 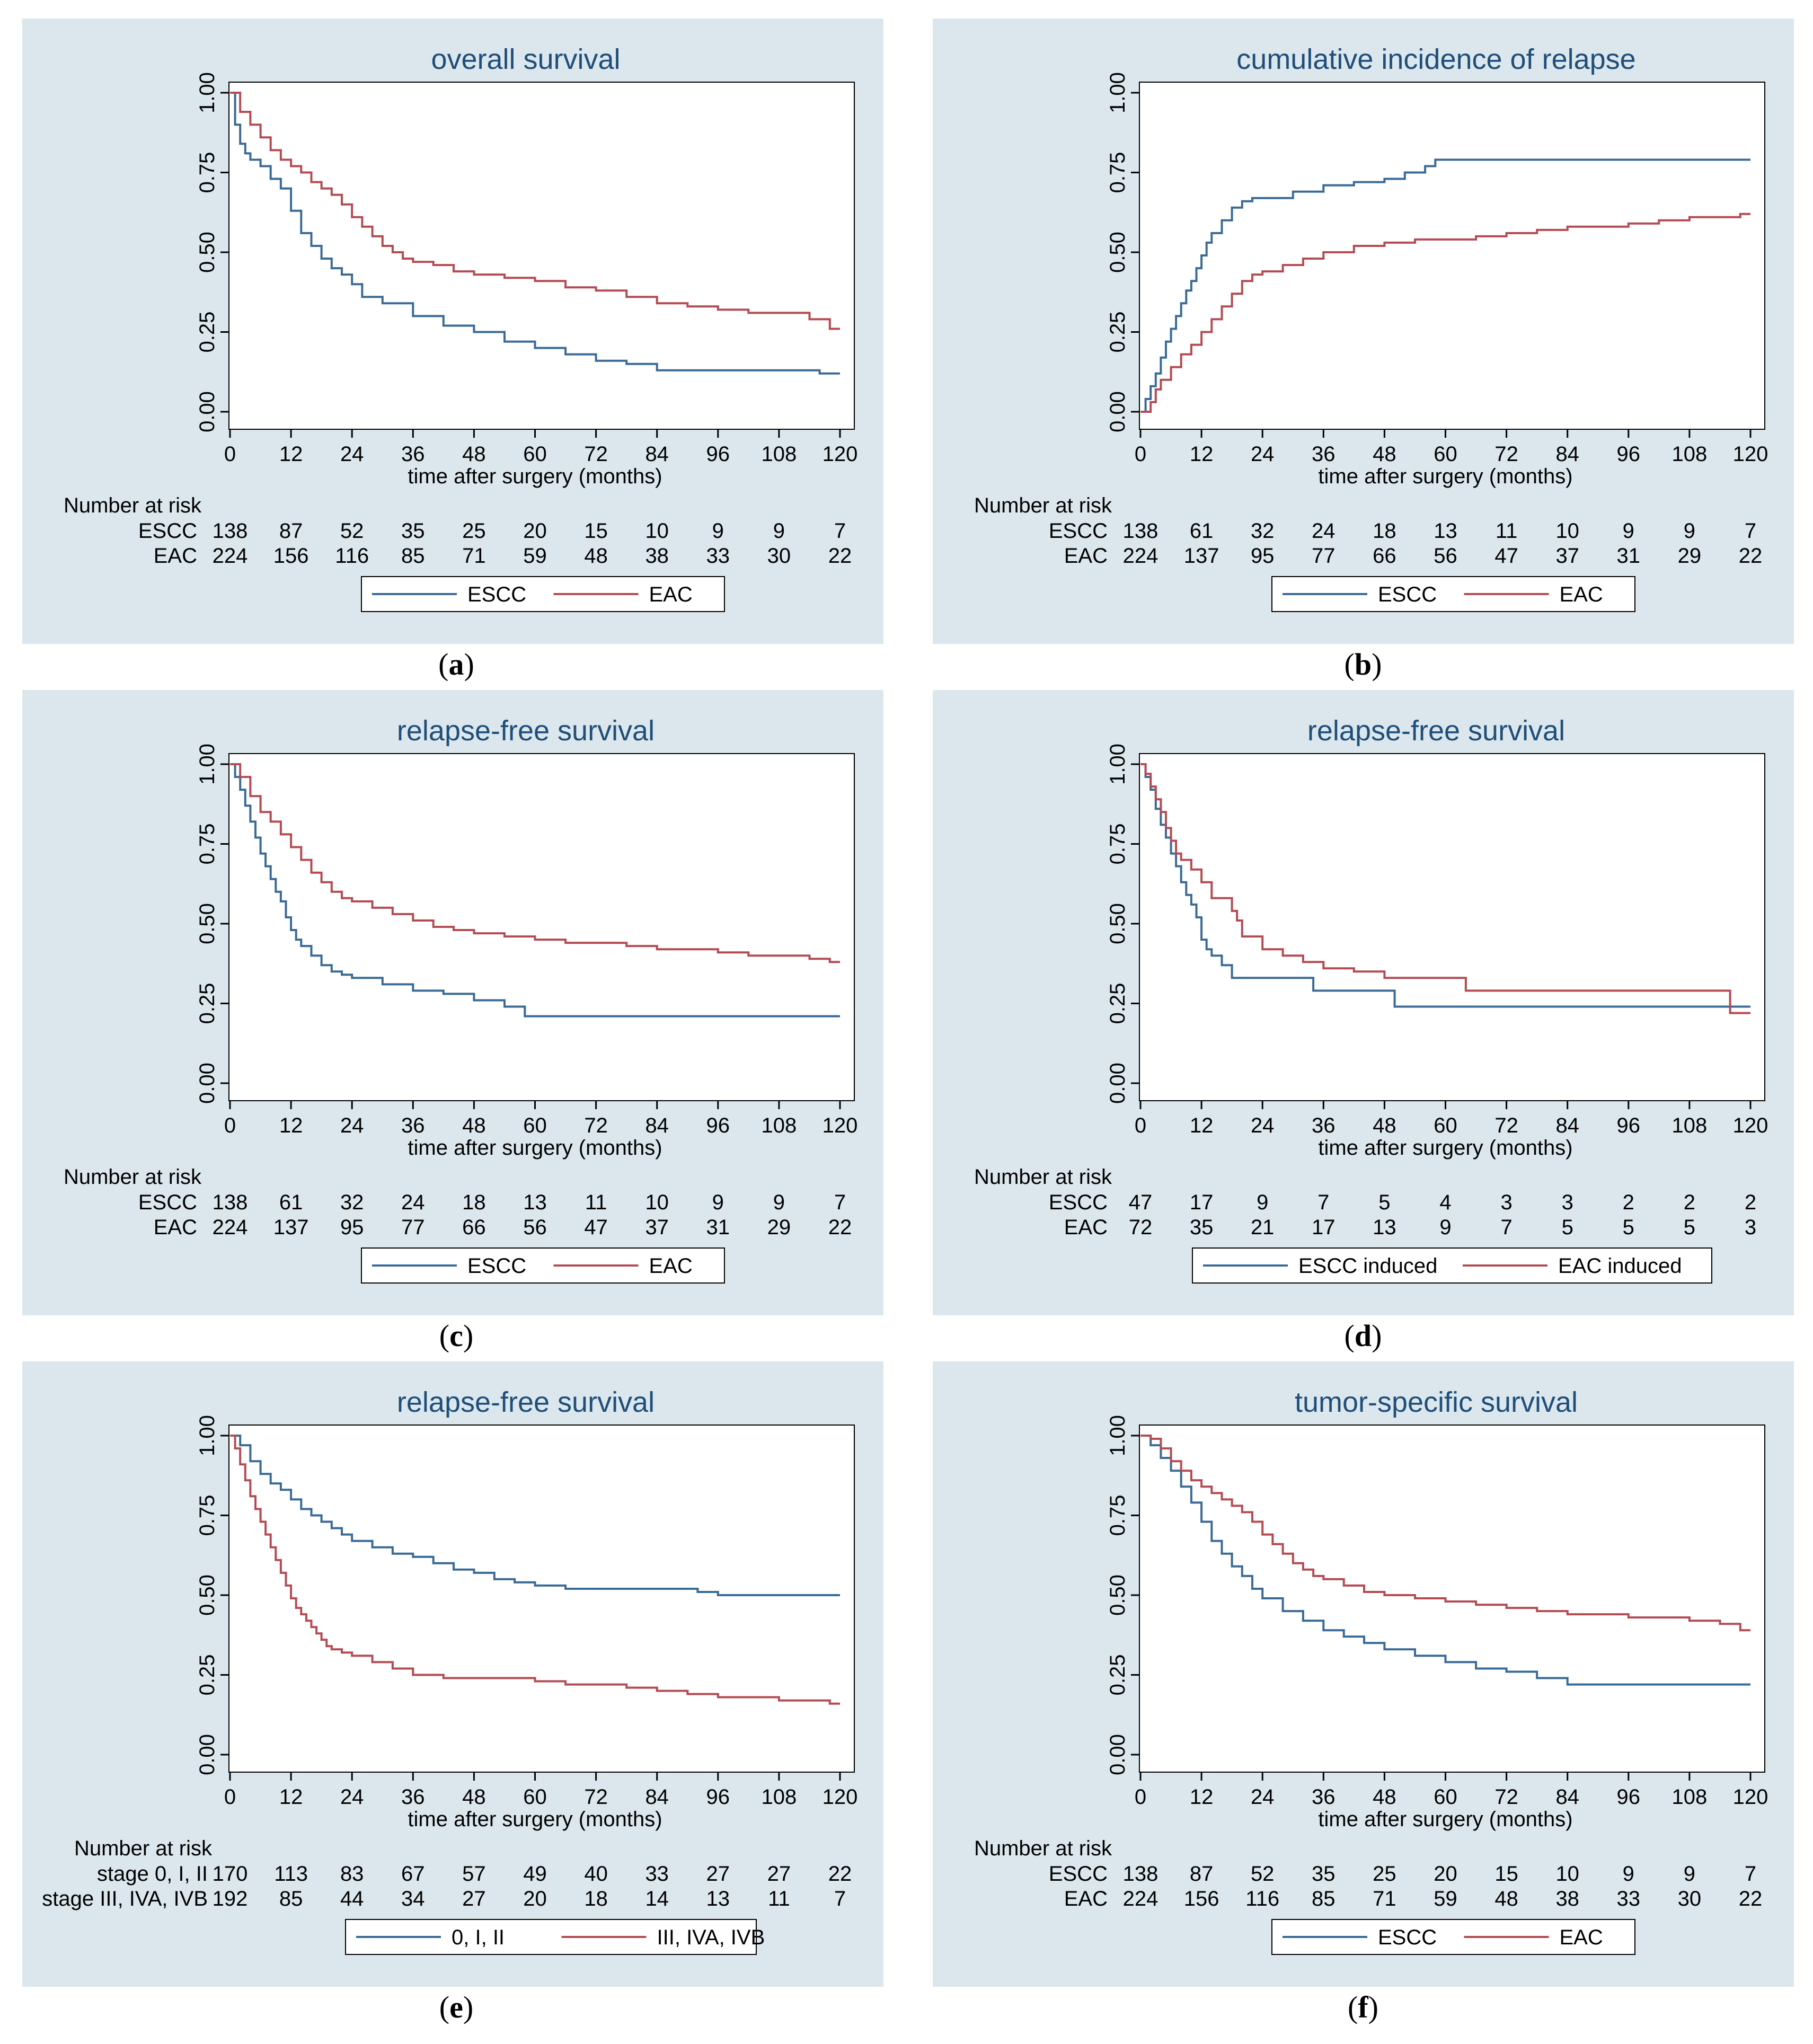 I want to click on legend-label: 0, I, II, so click(x=478, y=1938).